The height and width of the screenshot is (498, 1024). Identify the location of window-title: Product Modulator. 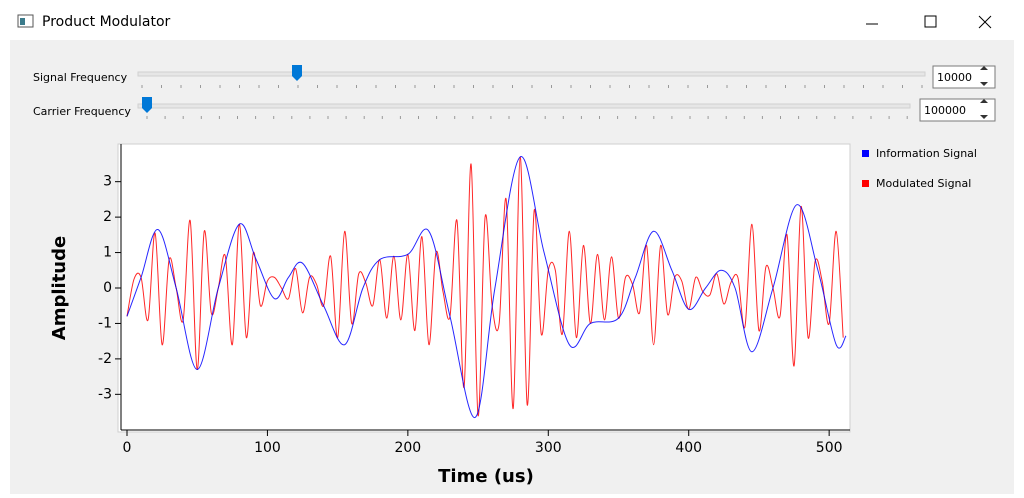
(106, 22).